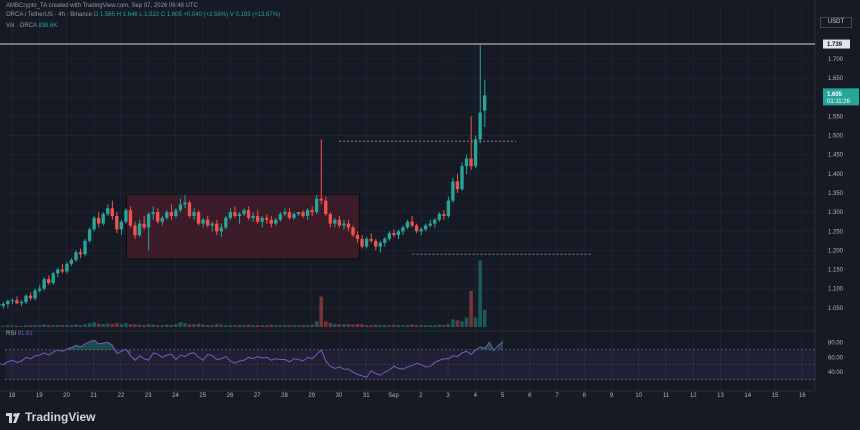  I want to click on time-tick-label: 10, so click(638, 396).